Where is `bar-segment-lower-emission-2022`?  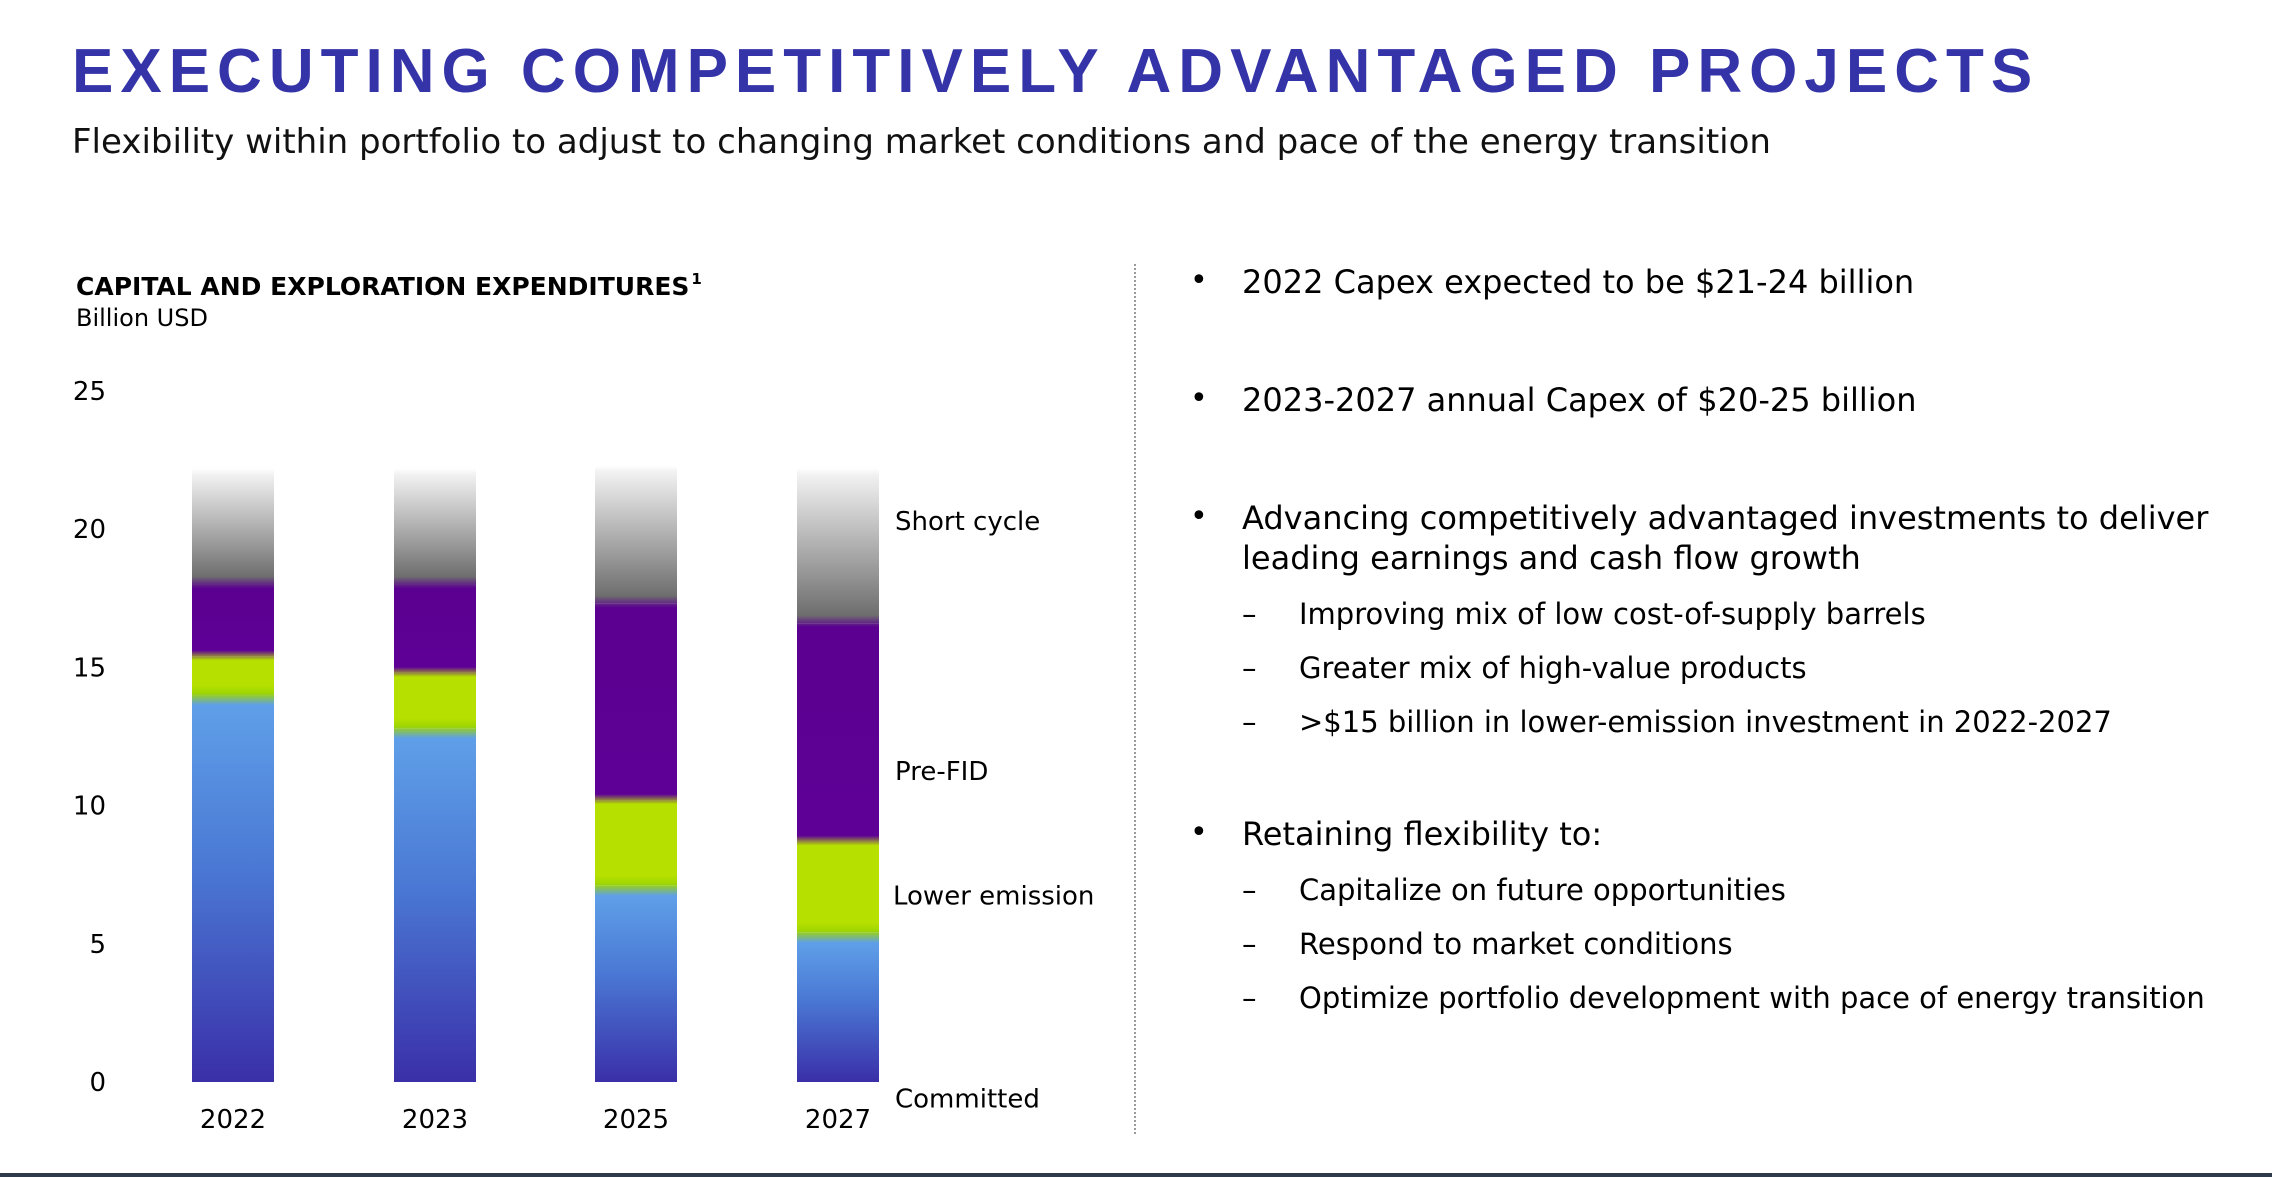 bar-segment-lower-emission-2022 is located at coordinates (233, 676).